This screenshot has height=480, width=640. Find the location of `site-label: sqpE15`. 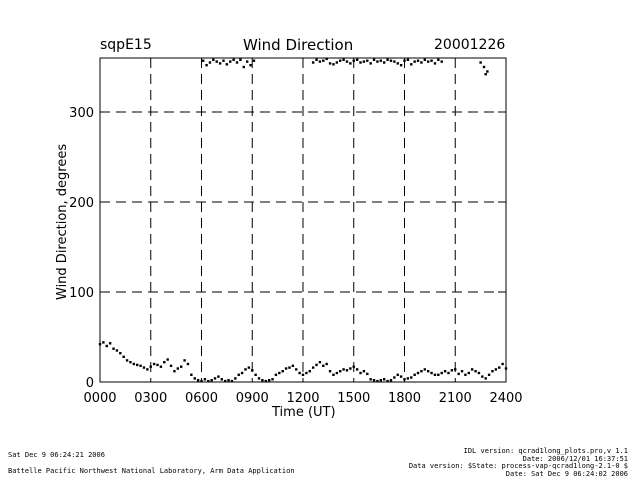

site-label: sqpE15 is located at coordinates (126, 45).